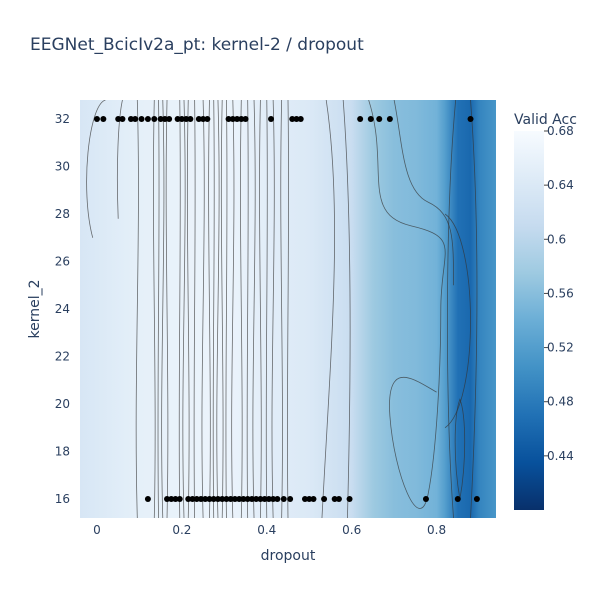 The height and width of the screenshot is (600, 600). What do you see at coordinates (62, 357) in the screenshot?
I see `y-tick-label: 22` at bounding box center [62, 357].